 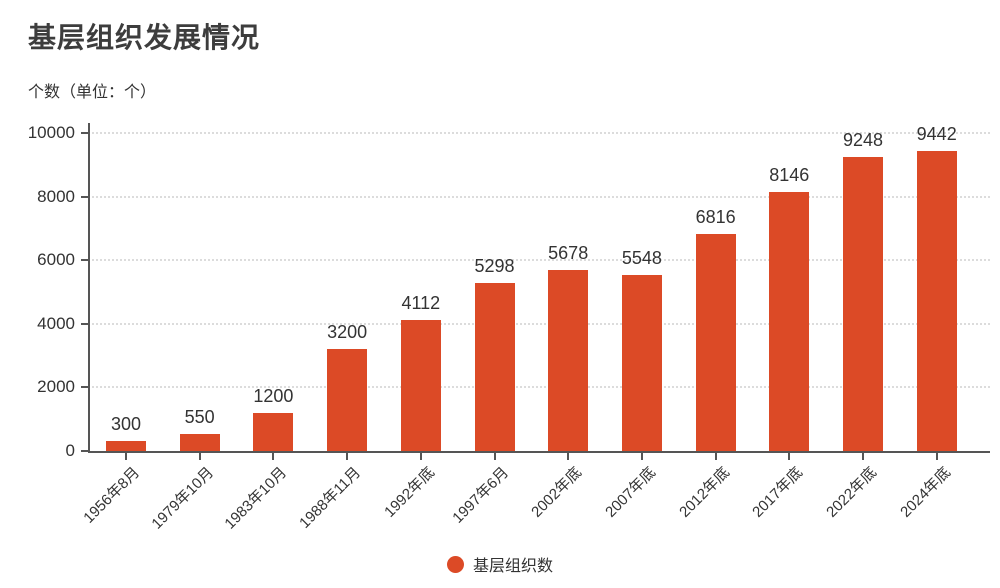 I want to click on y-axis-tick-label: 10000, so click(x=51, y=132).